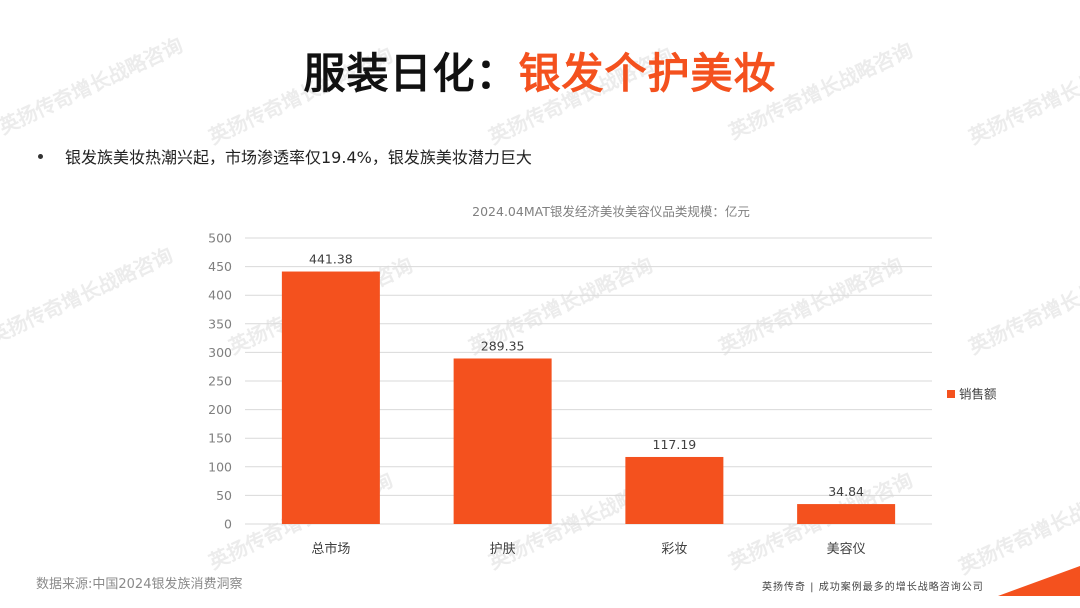 The height and width of the screenshot is (608, 1080). Describe the element at coordinates (220, 409) in the screenshot. I see `y-tick-label: 200` at that location.